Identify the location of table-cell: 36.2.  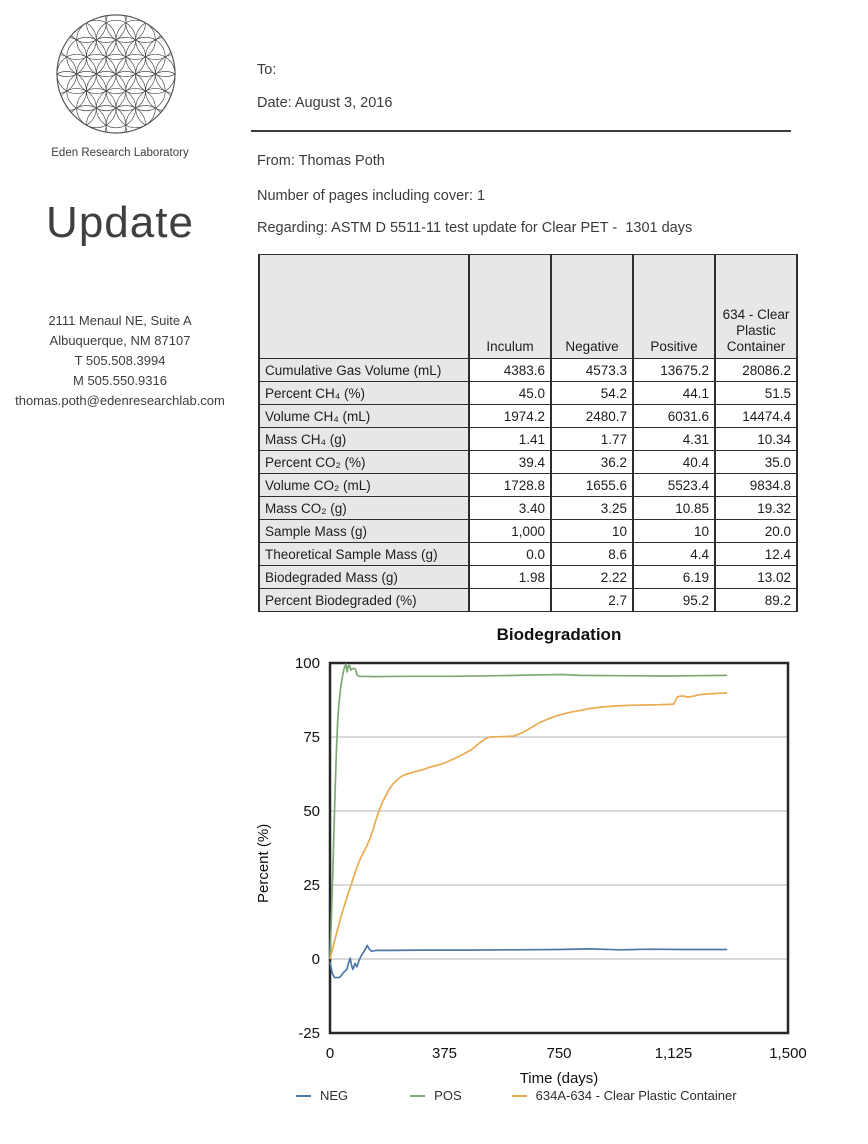
(592, 462).